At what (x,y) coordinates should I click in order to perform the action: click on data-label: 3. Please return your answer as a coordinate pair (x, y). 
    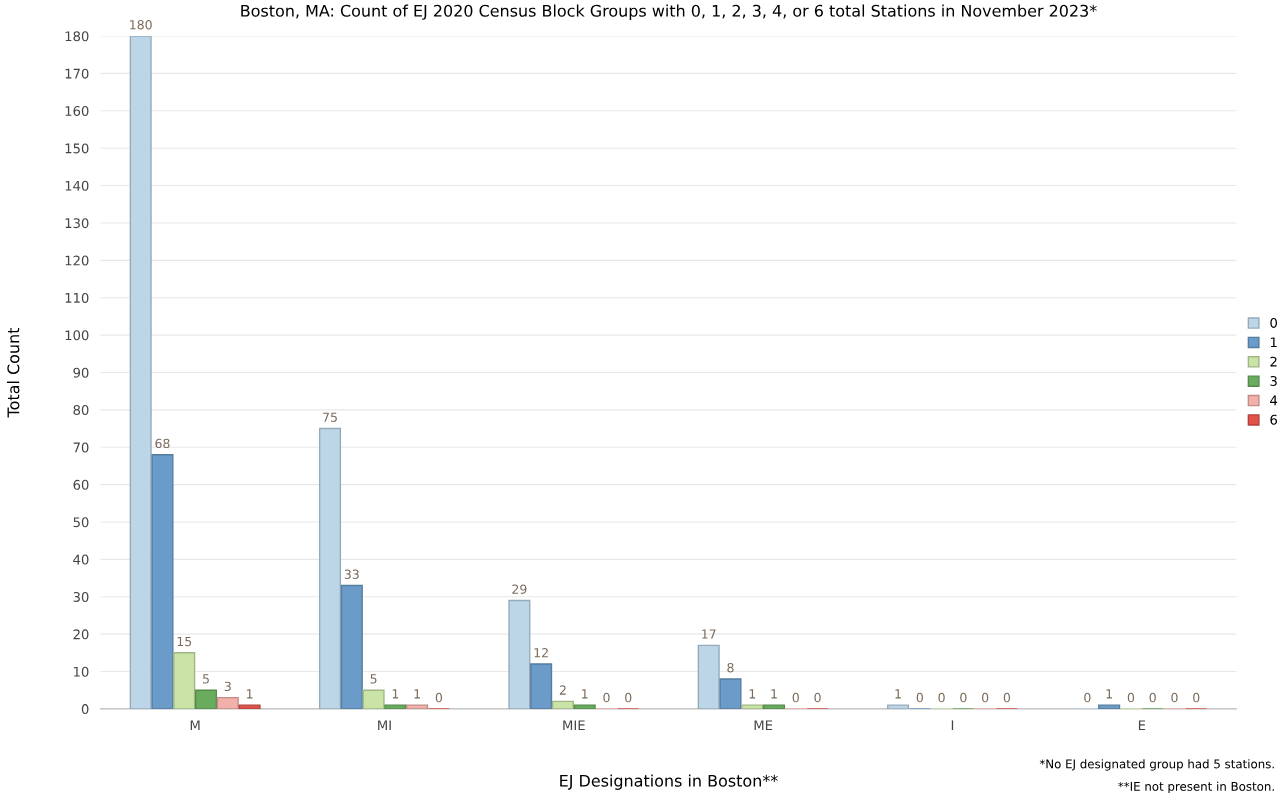
    Looking at the image, I should click on (227, 686).